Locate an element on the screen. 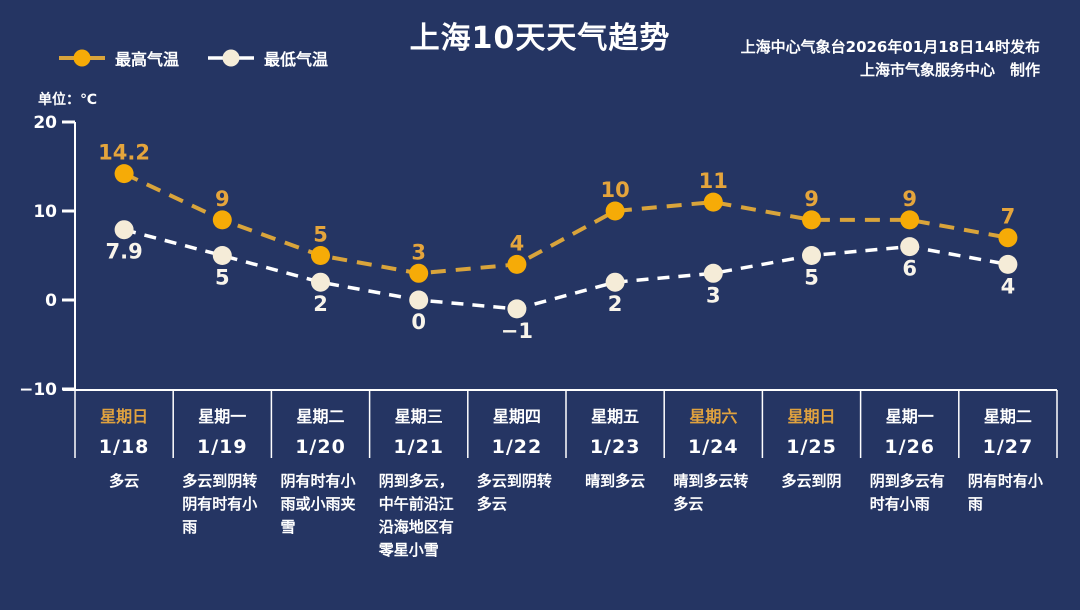 Image resolution: width=1080 pixels, height=610 pixels. y-tick-label: −10 is located at coordinates (38, 390).